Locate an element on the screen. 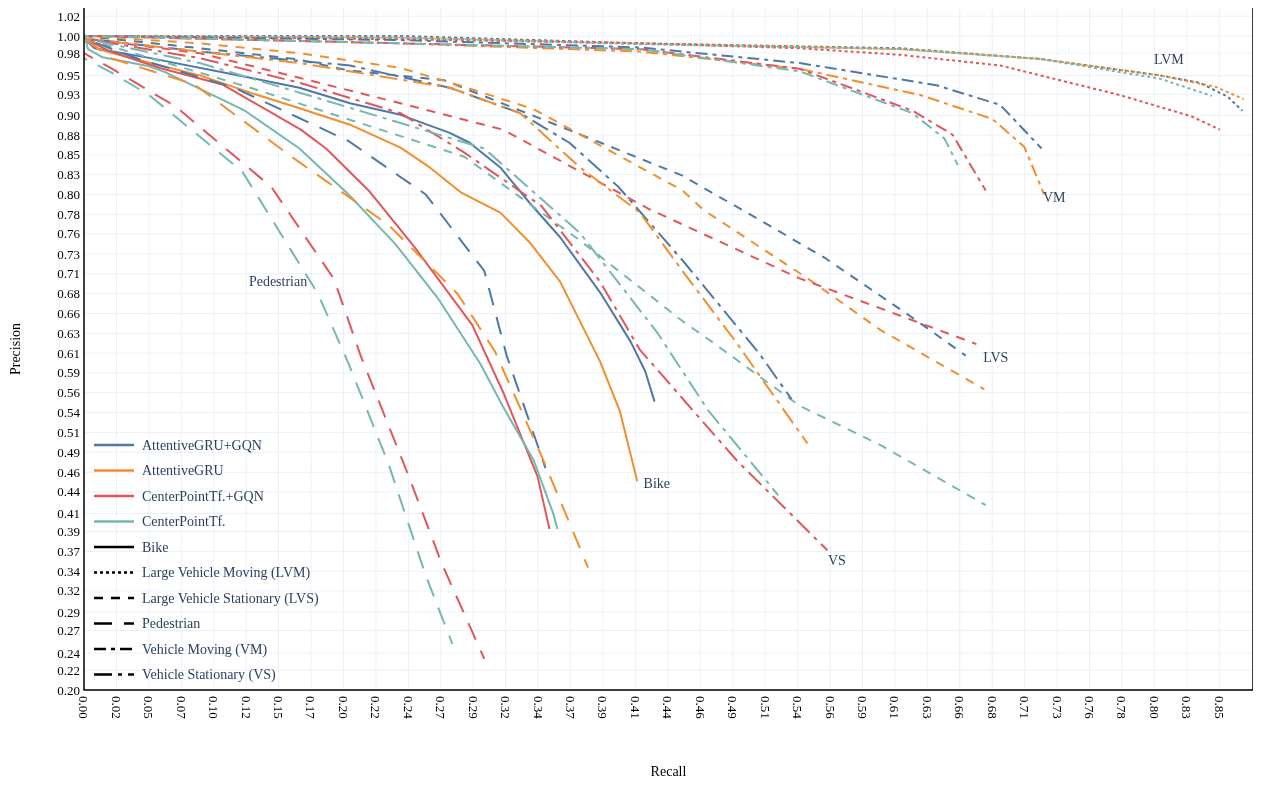  x-tick-label: 0.83 is located at coordinates (1187, 707).